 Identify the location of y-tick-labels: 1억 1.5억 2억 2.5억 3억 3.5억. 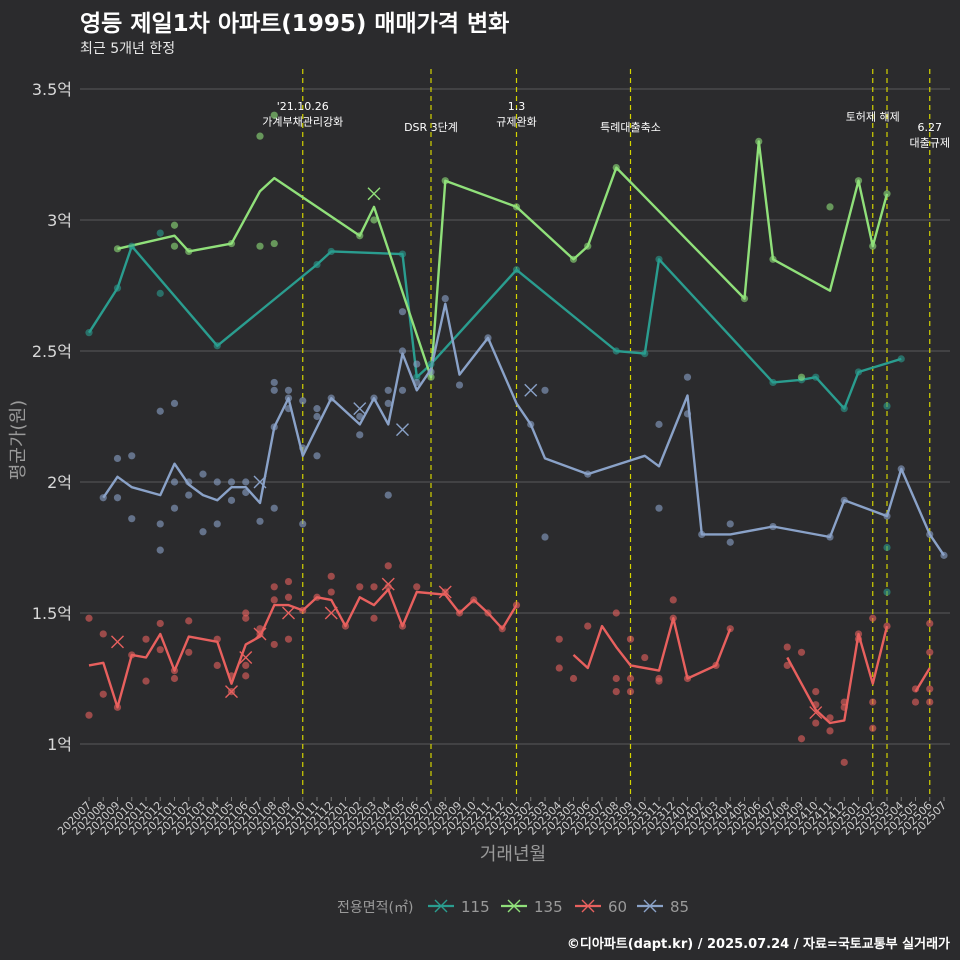
(52, 417).